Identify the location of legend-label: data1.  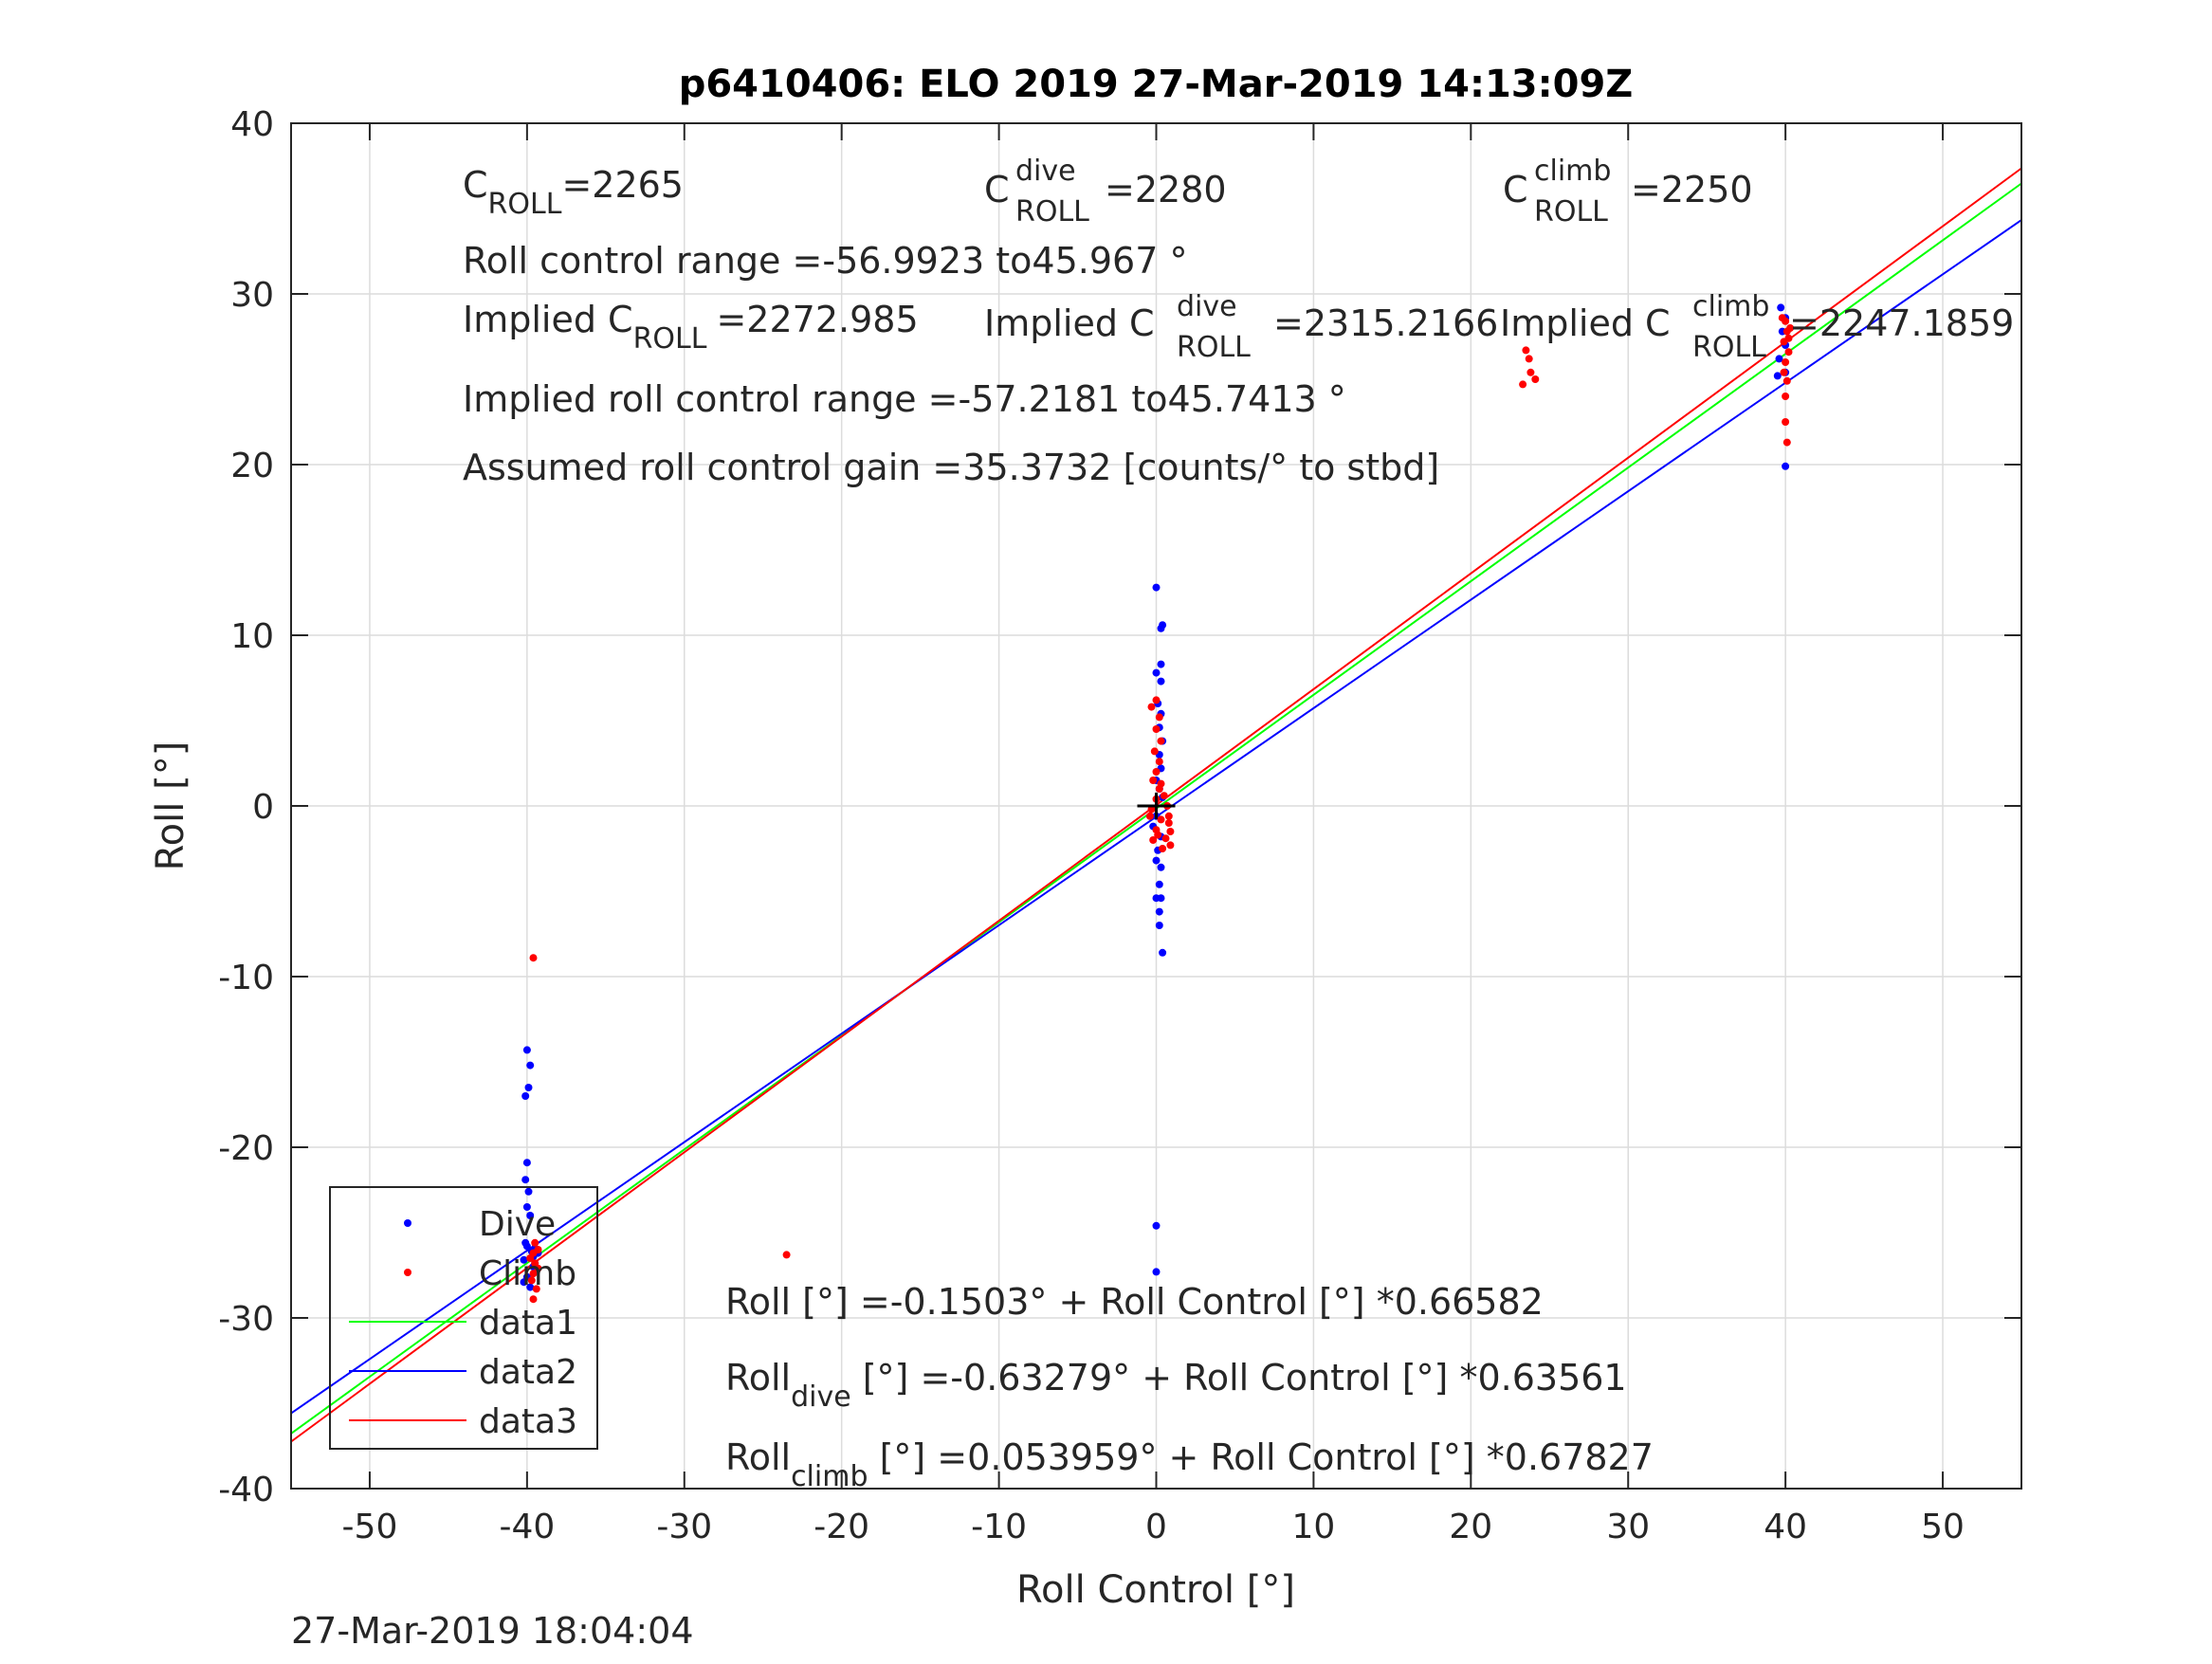
(528, 1323).